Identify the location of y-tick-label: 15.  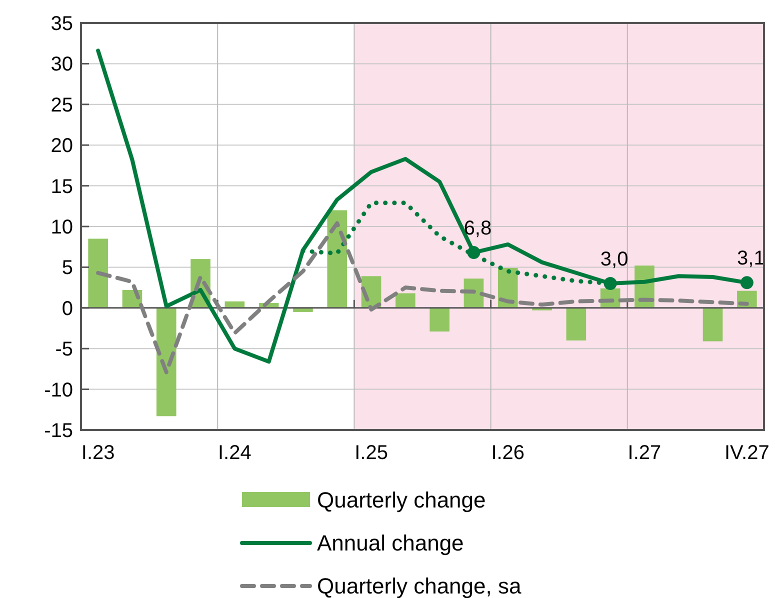
(61, 187).